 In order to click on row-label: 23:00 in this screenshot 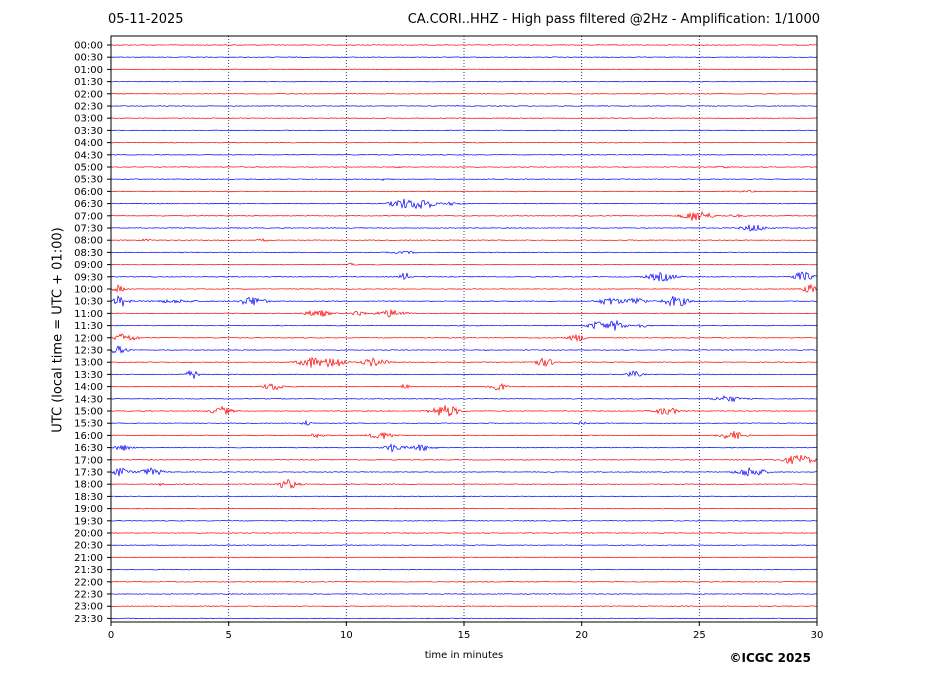, I will do `click(88, 607)`.